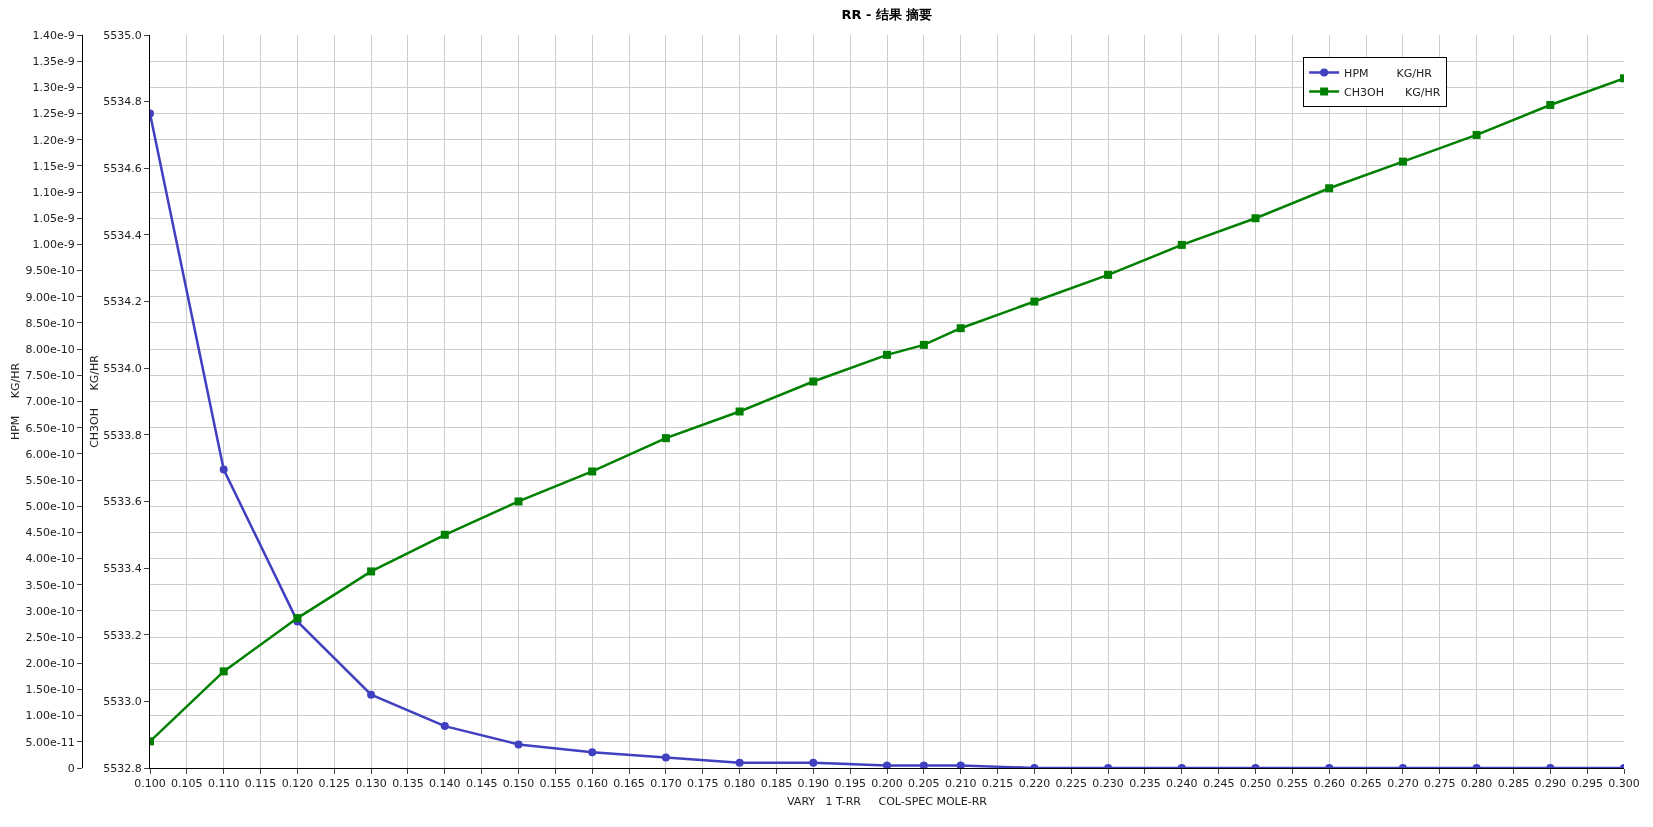 This screenshot has width=1653, height=827. Describe the element at coordinates (122, 369) in the screenshot. I see `y2-tick-label: 5534.0` at that location.